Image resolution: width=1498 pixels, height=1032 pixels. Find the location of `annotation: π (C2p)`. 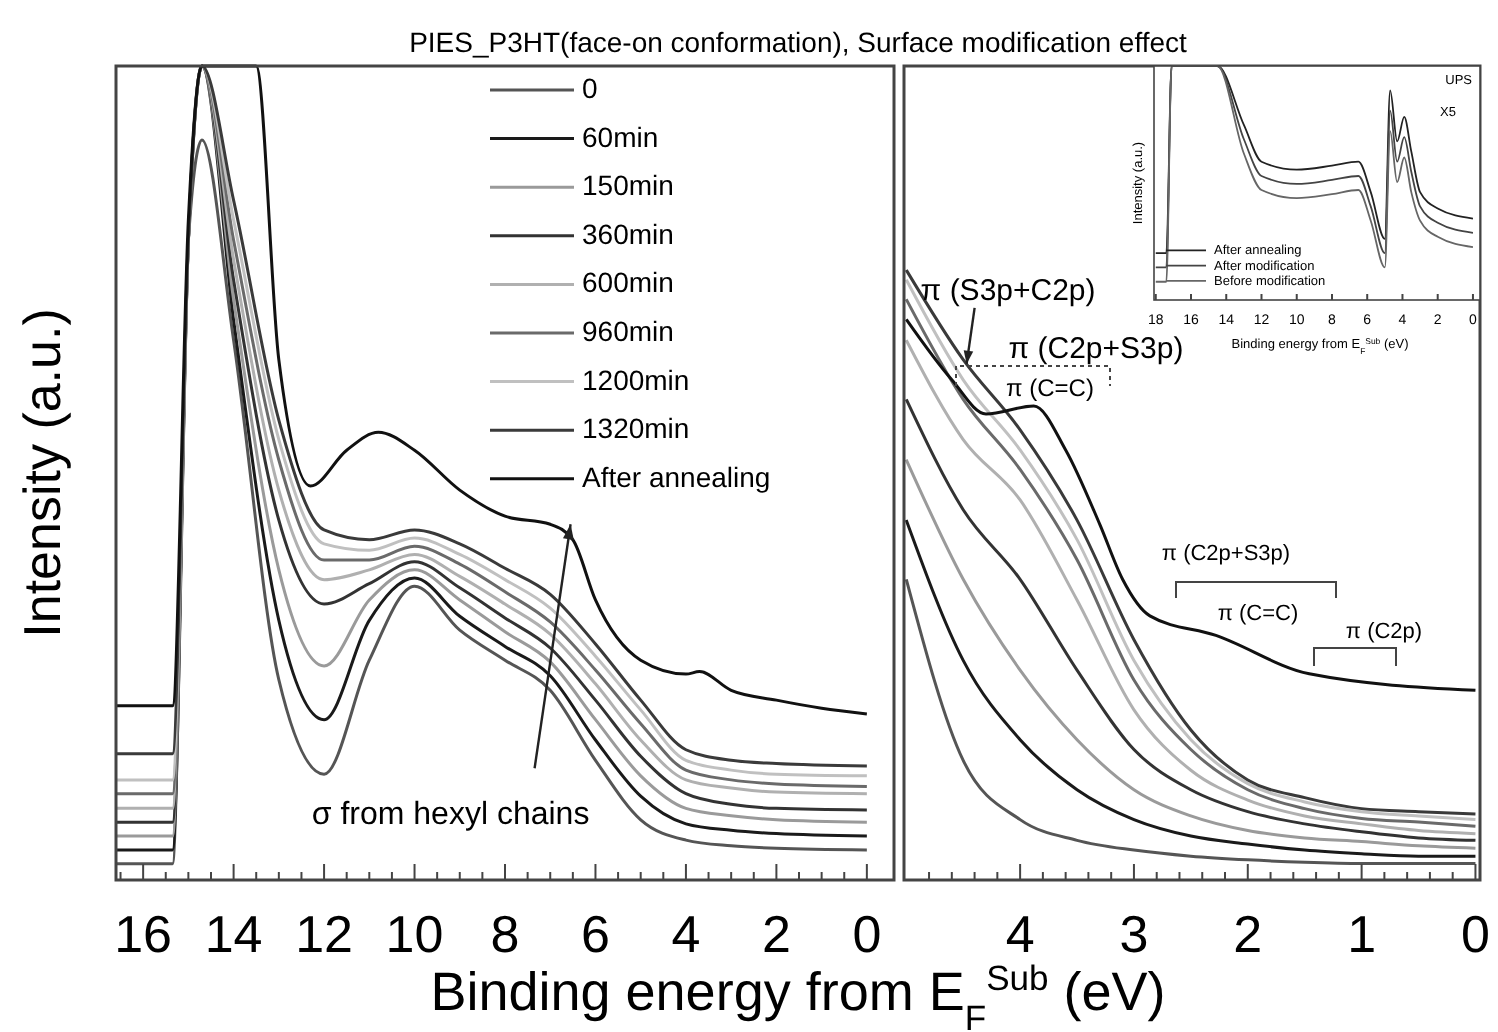

annotation: π (C2p) is located at coordinates (1384, 632).